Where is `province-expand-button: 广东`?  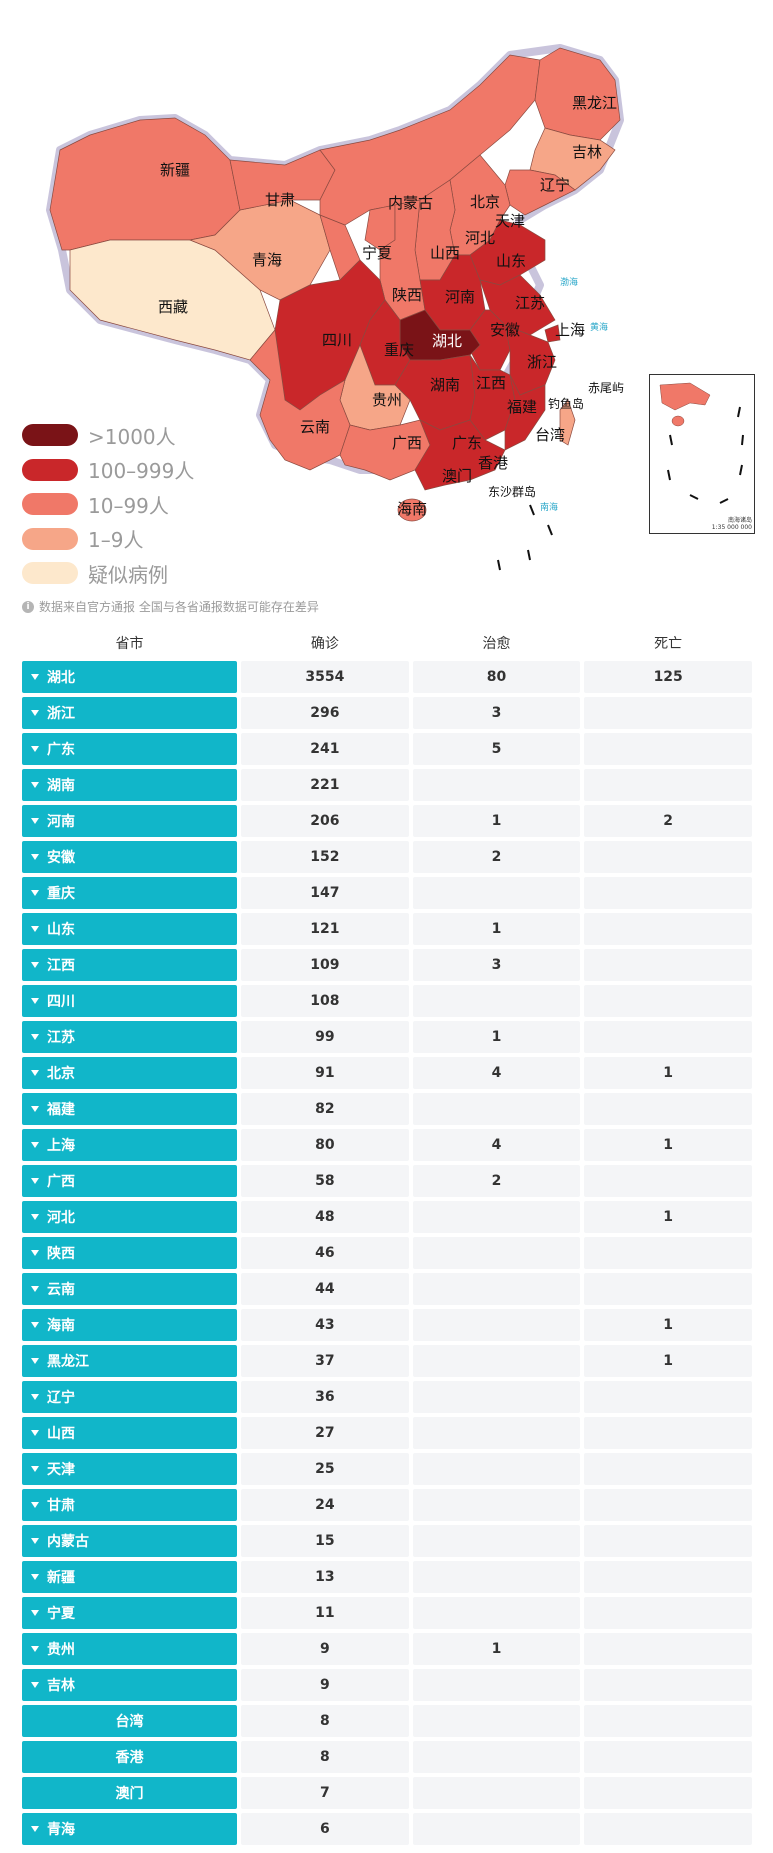
province-expand-button: 广东 is located at coordinates (129, 749).